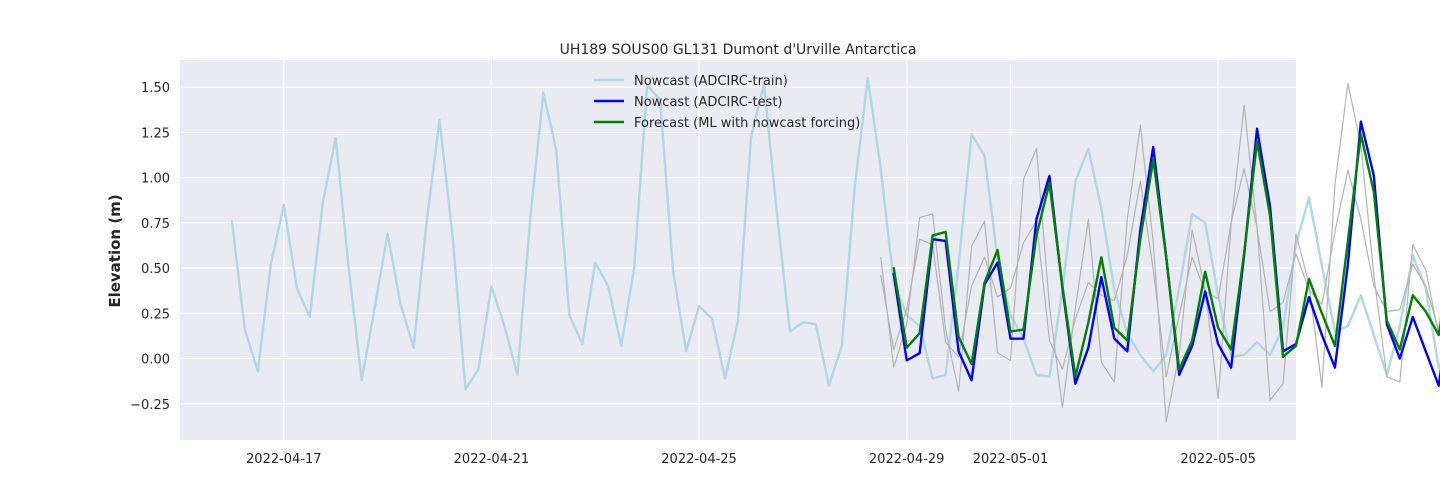 The width and height of the screenshot is (1440, 504). Describe the element at coordinates (1218, 459) in the screenshot. I see `x-tick-label: 2022-05-05` at that location.